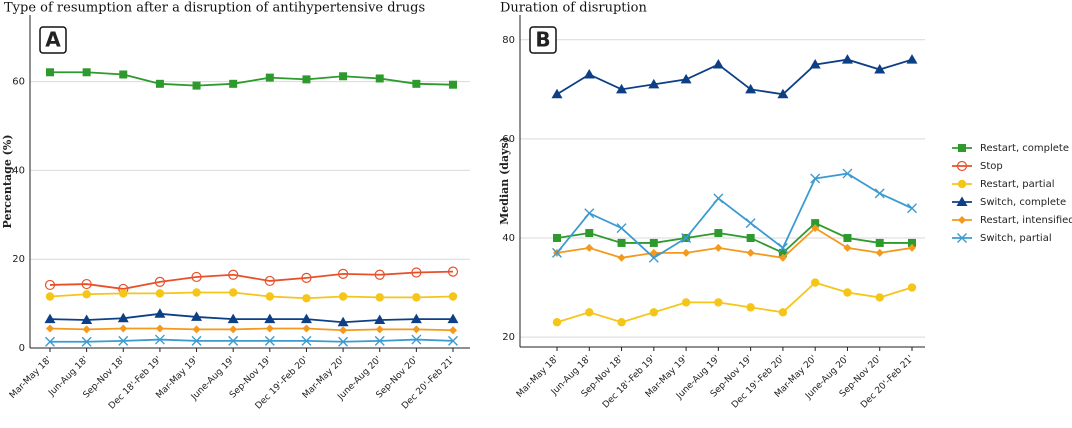  What do you see at coordinates (991, 166) in the screenshot?
I see `legend-label: Stop` at bounding box center [991, 166].